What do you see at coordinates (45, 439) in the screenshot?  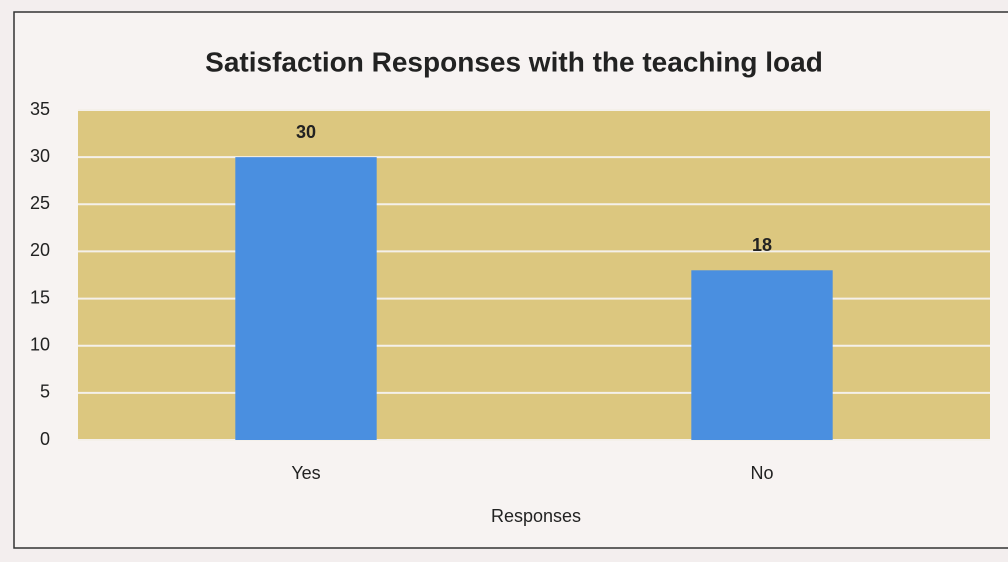 I see `y-tick-label: 0` at bounding box center [45, 439].